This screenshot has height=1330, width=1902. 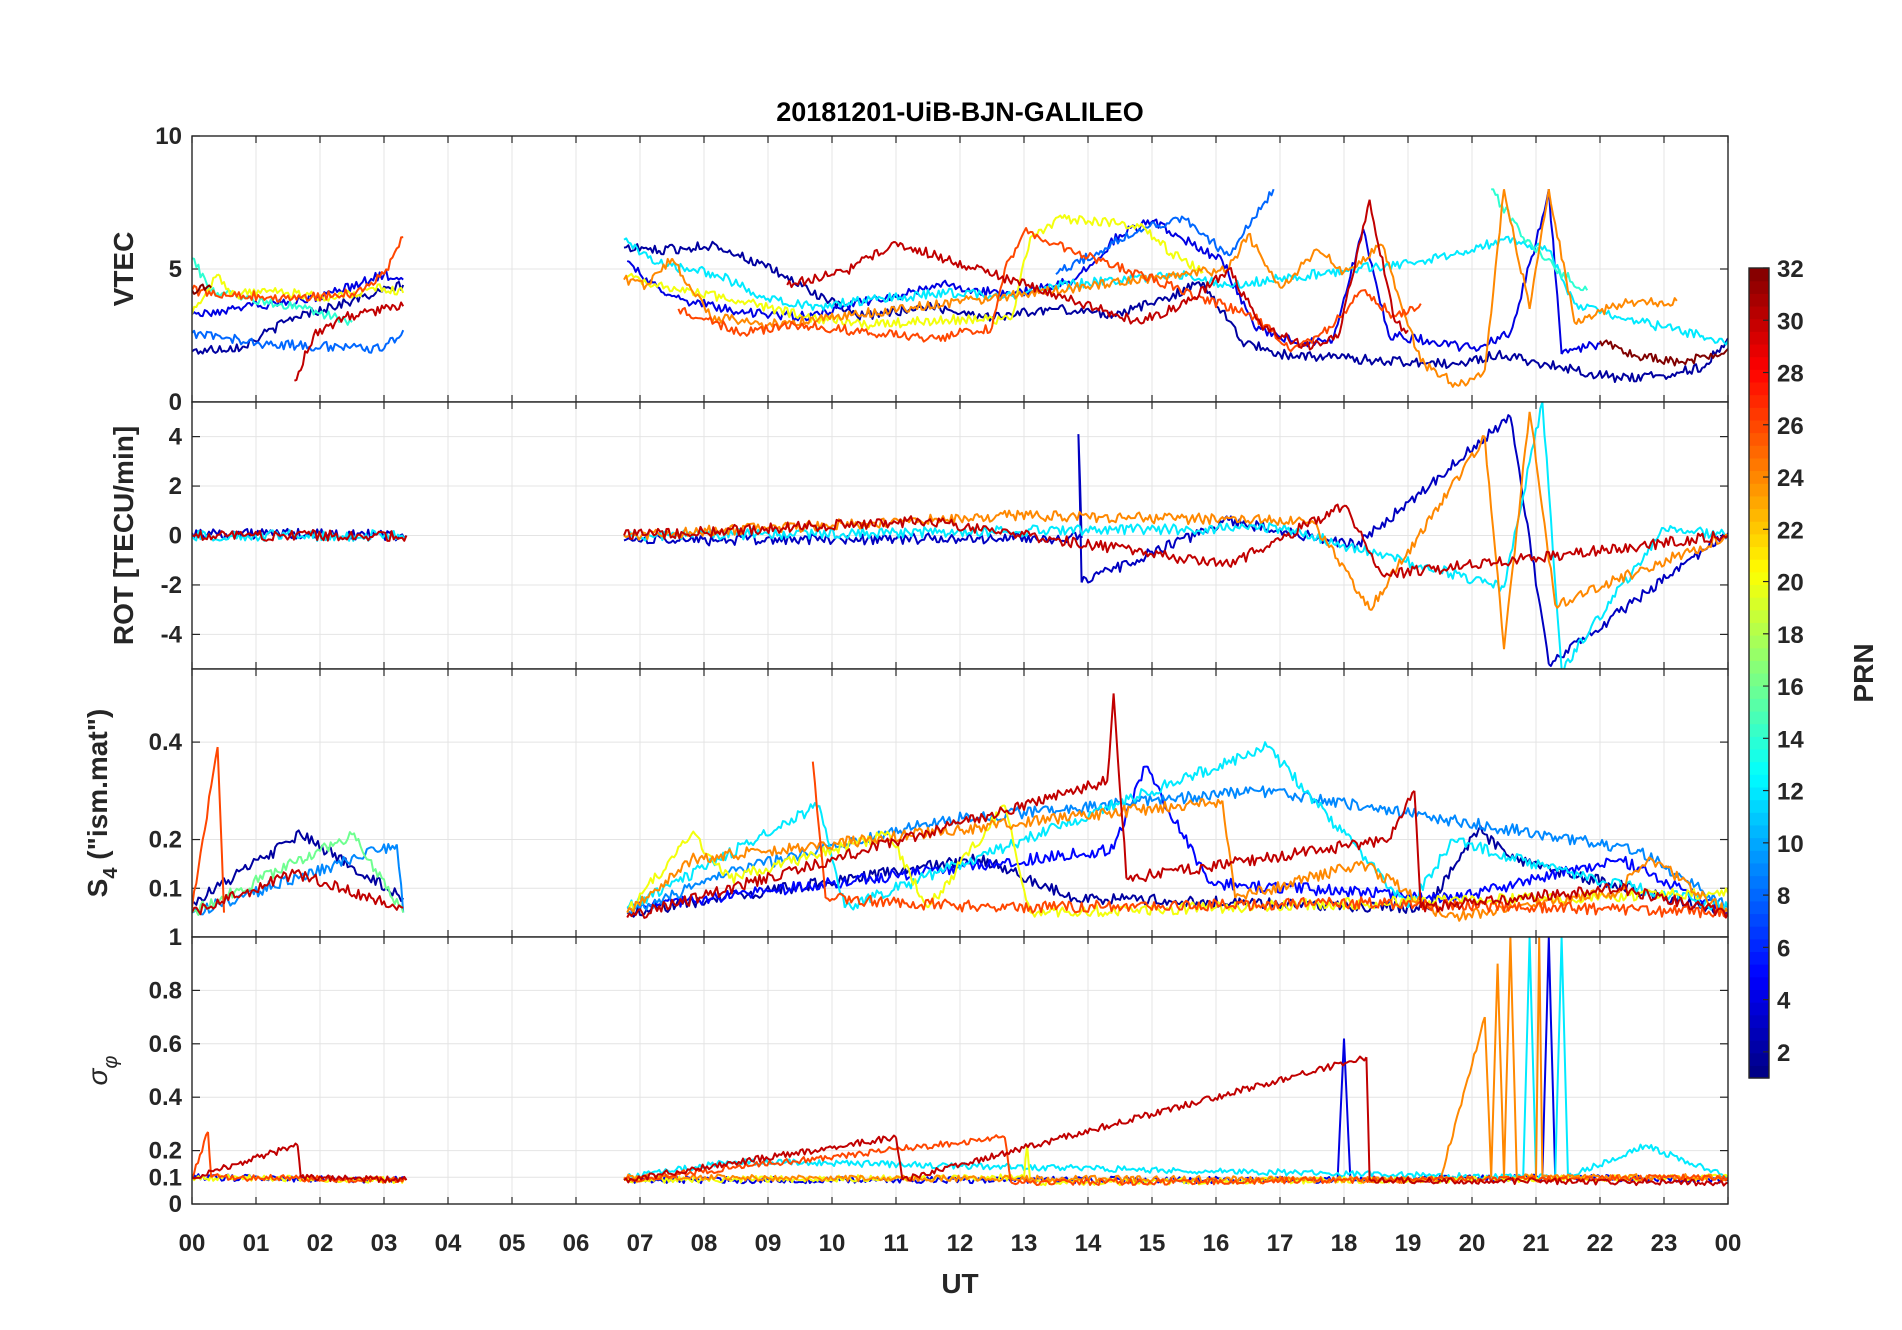 What do you see at coordinates (1790, 739) in the screenshot?
I see `colorbar-tick-label: 14` at bounding box center [1790, 739].